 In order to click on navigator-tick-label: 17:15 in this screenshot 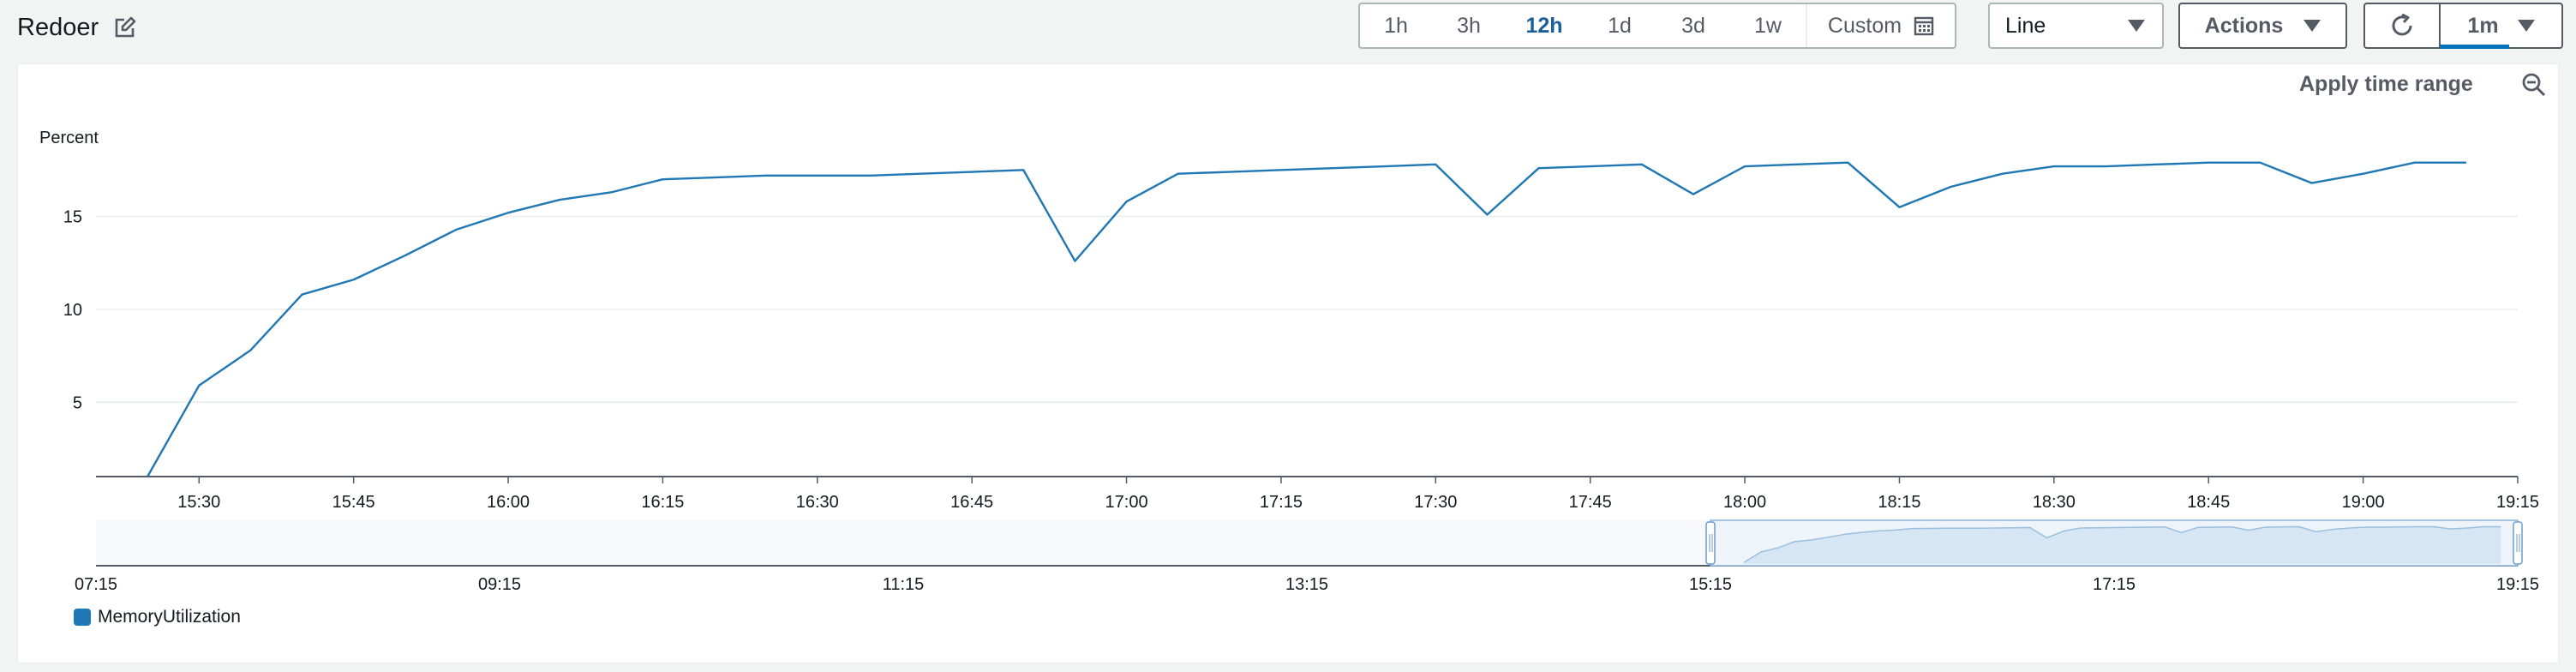, I will do `click(2114, 584)`.